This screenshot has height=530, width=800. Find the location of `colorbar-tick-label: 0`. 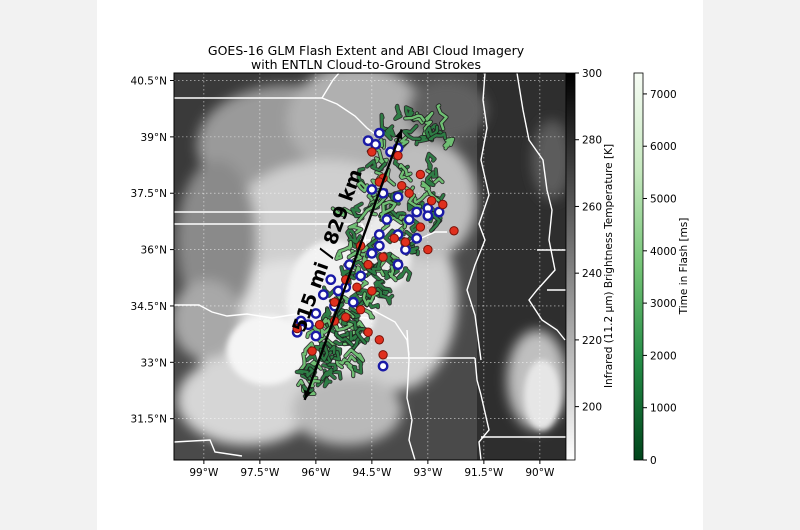

colorbar-tick-label: 0 is located at coordinates (653, 461).